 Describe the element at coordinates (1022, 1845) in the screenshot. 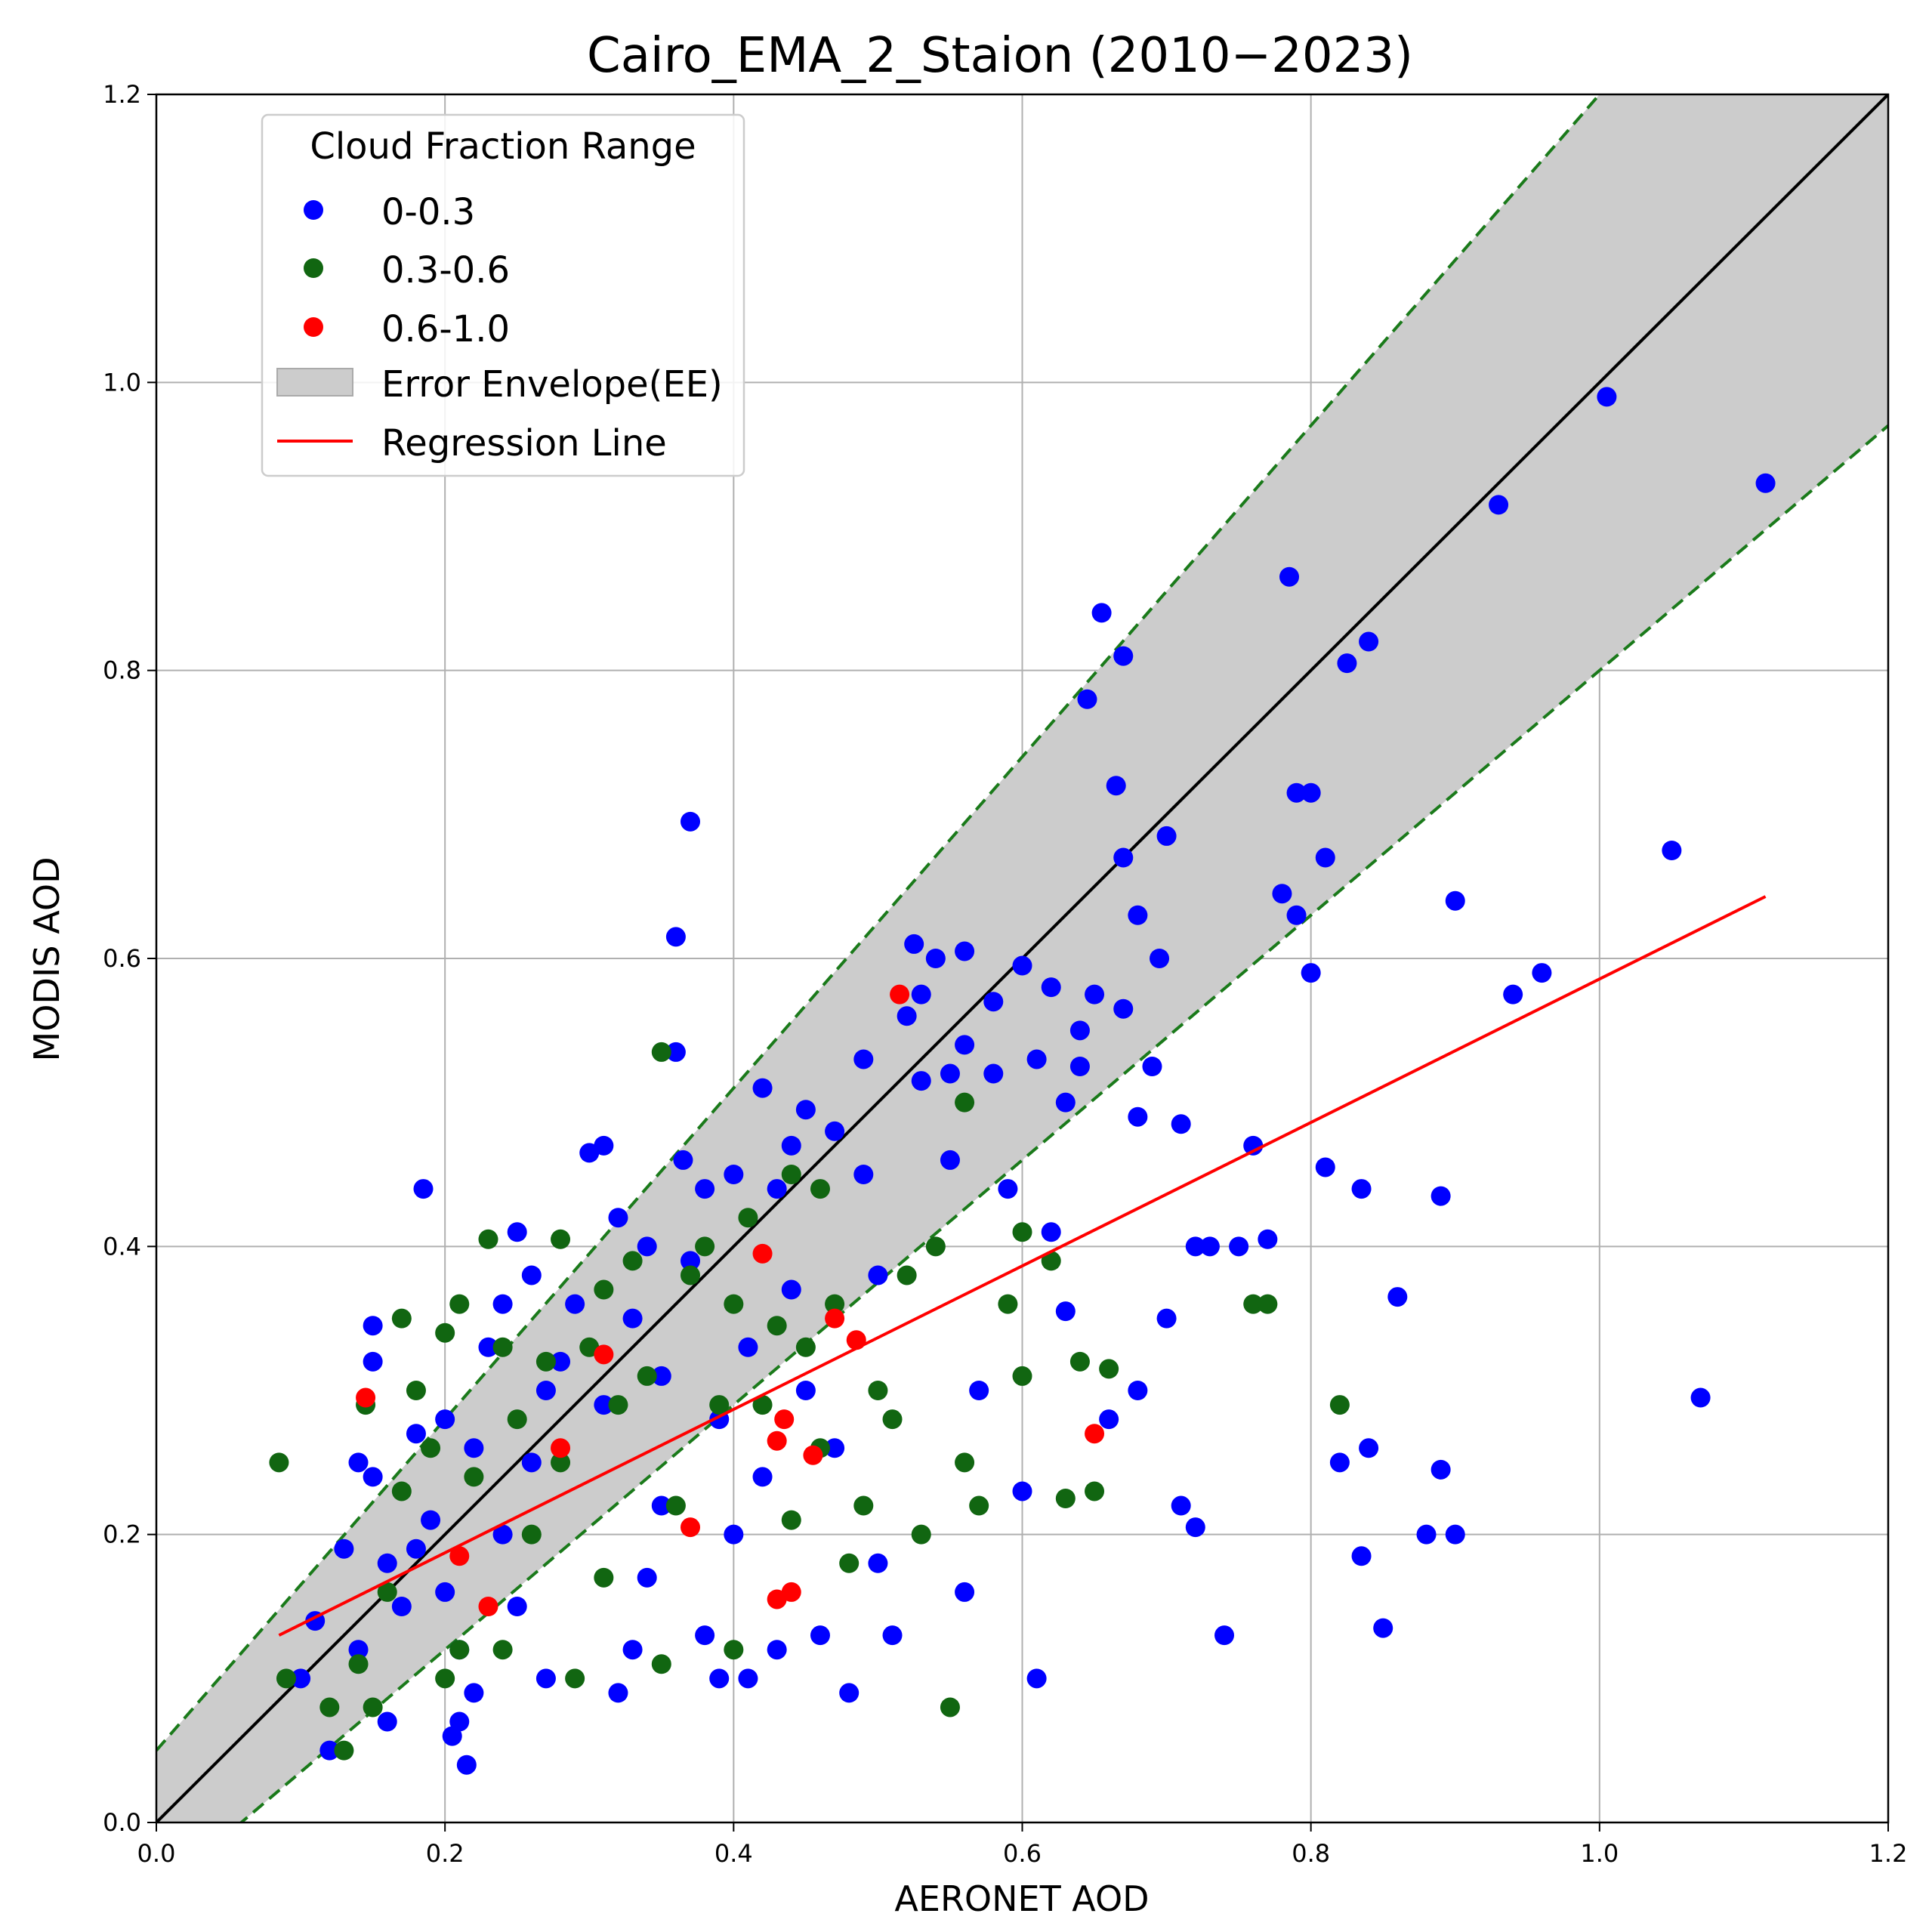

I see `x-axis-ticks: 0.0 0.2 0.4 0.6 0.8 1.0 1.2` at that location.